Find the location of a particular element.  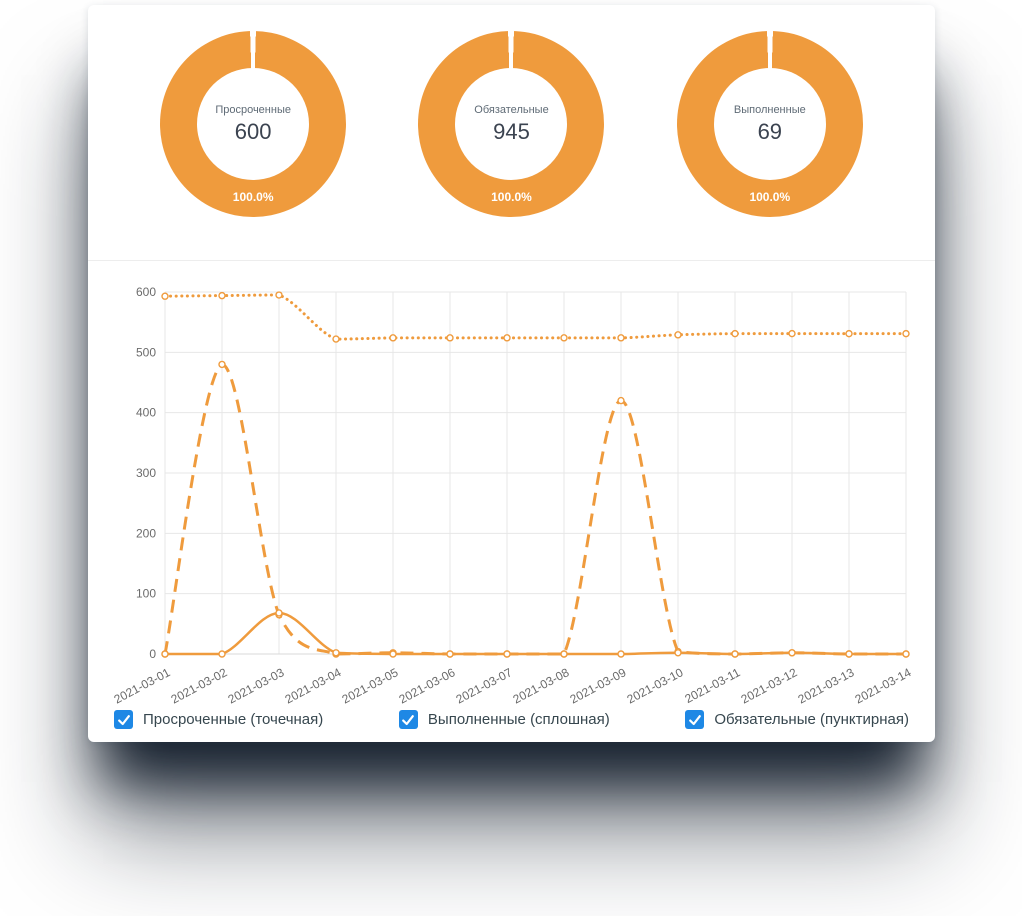

legend-label: Просроченные (точечная) is located at coordinates (233, 719).